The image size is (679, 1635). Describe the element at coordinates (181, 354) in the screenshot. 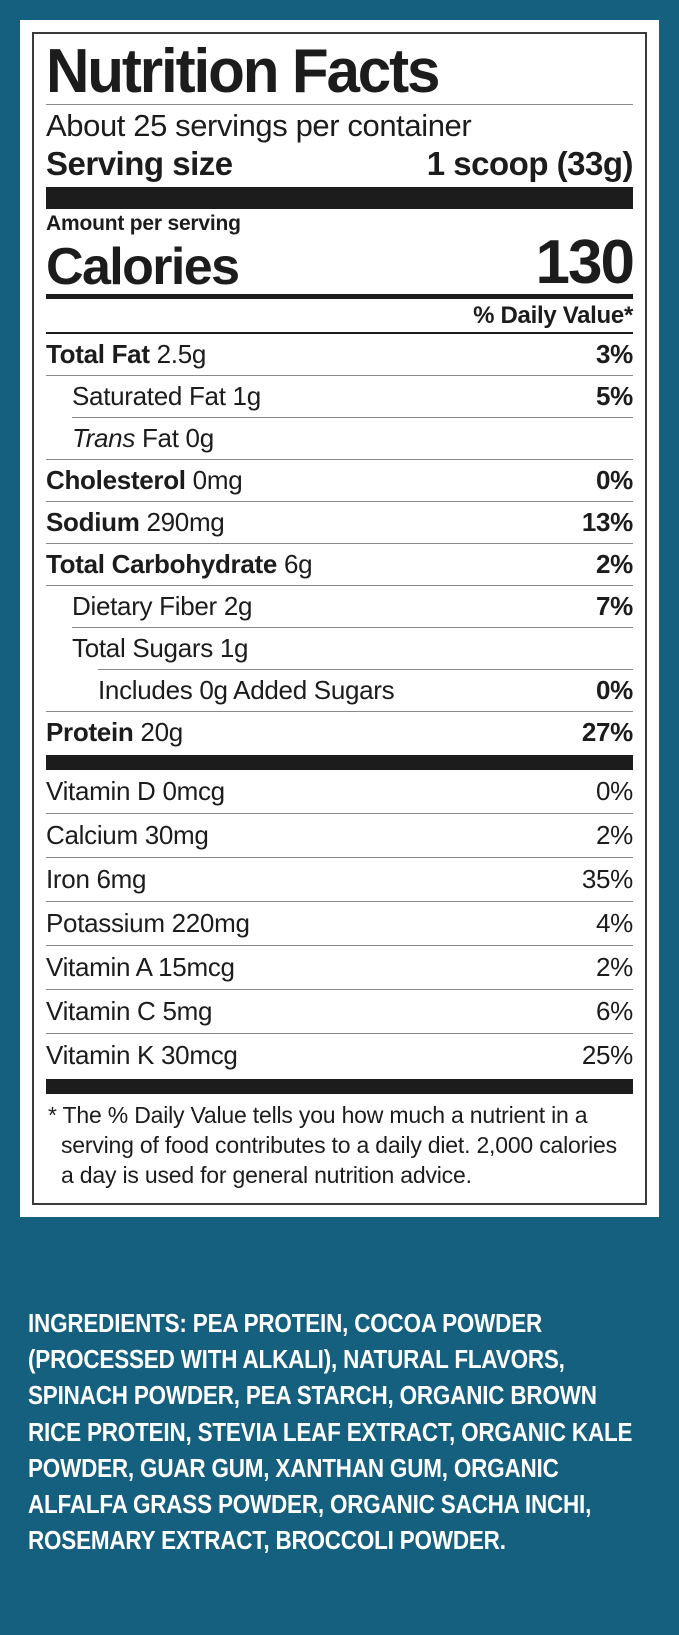

I see `row-total-fat-amount: 2.5g` at that location.